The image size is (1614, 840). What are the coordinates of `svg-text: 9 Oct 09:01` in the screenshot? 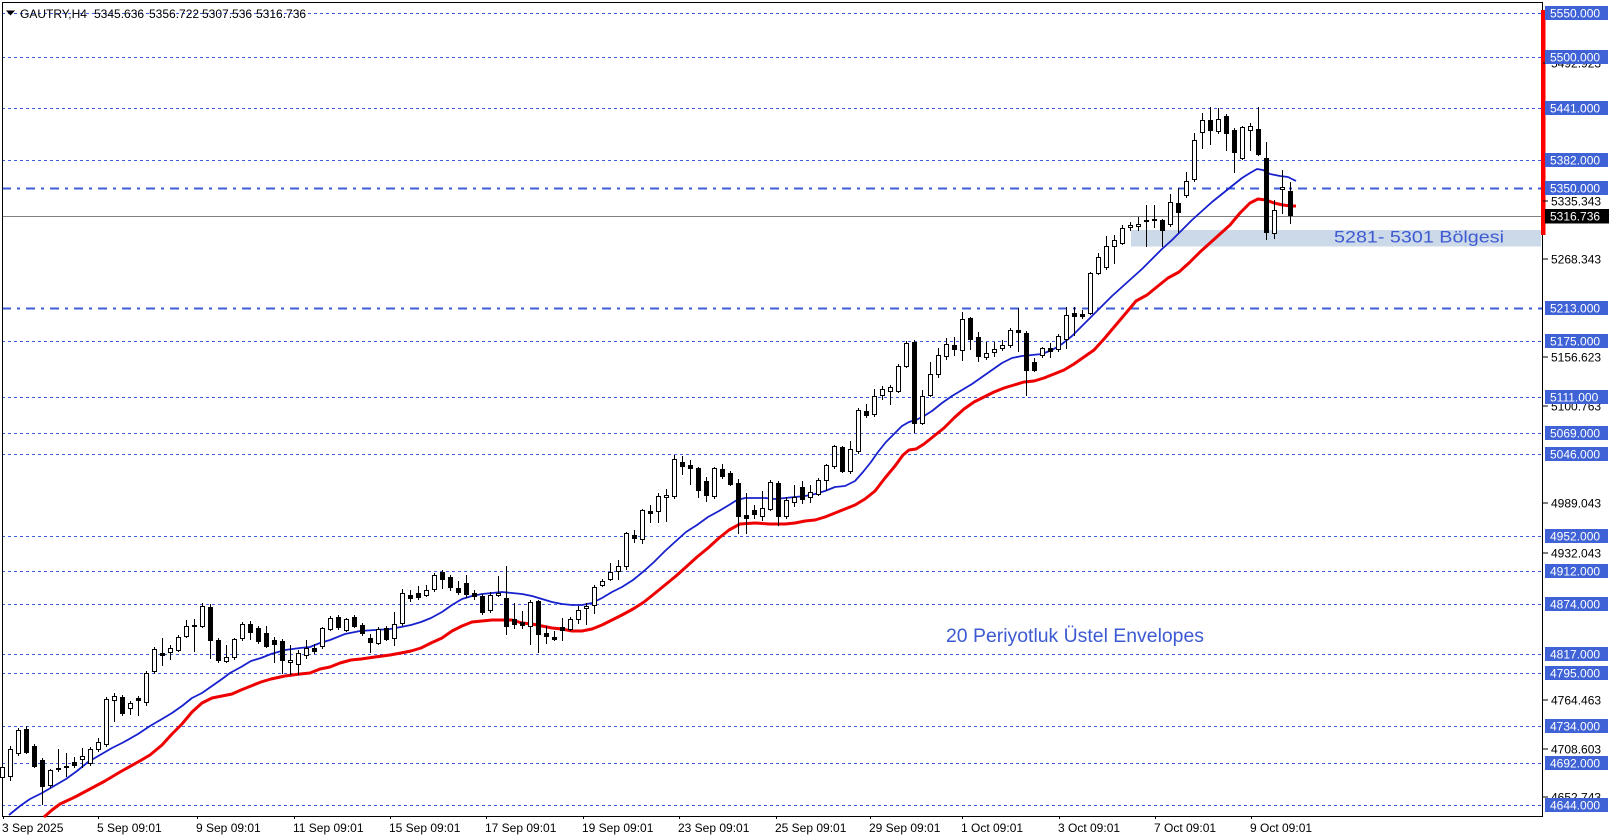 It's located at (1281, 828).